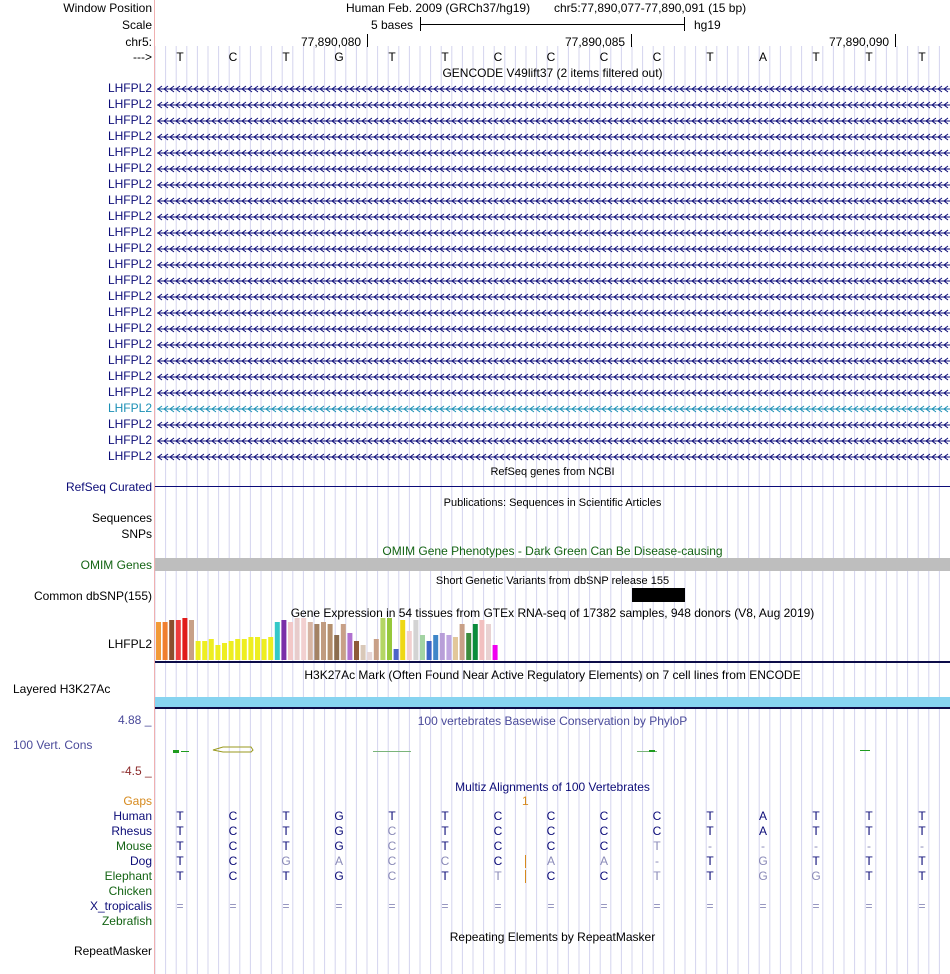 The image size is (950, 974). Describe the element at coordinates (53, 745) in the screenshot. I see `phylop-track-label: 100 Vert. Cons` at that location.